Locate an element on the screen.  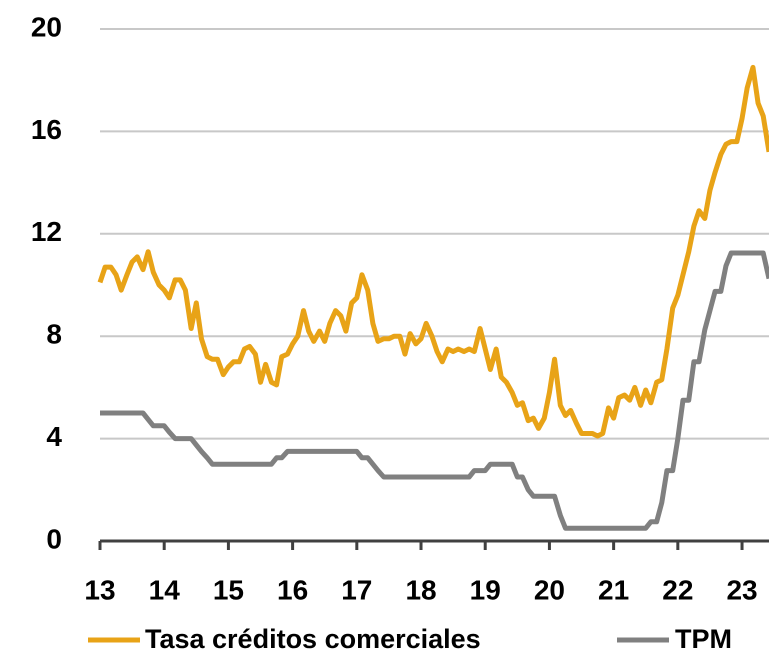
x-tick-label: 15 is located at coordinates (228, 589).